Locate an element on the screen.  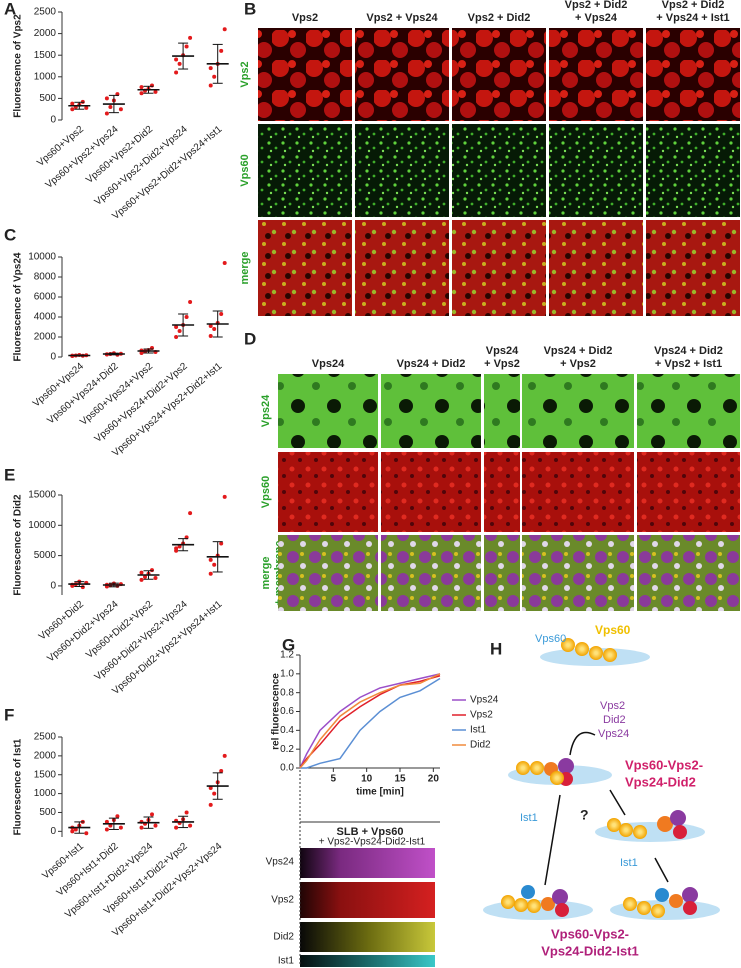
kymo-row-label: Vps2 is located at coordinates (282, 900).